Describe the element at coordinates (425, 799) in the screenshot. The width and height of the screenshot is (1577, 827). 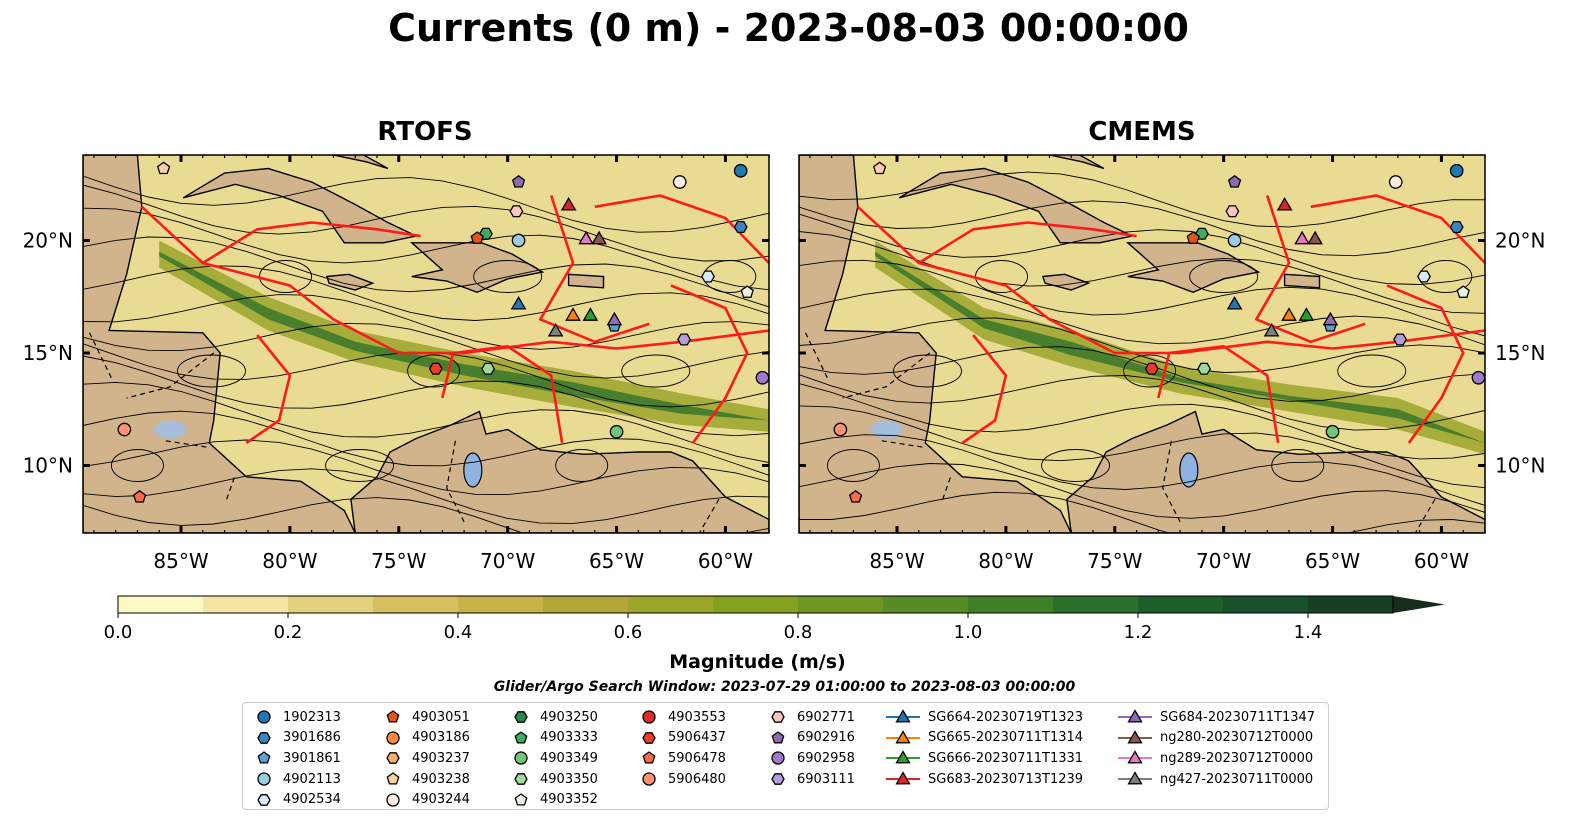
I see `legend-item: 4903244` at that location.